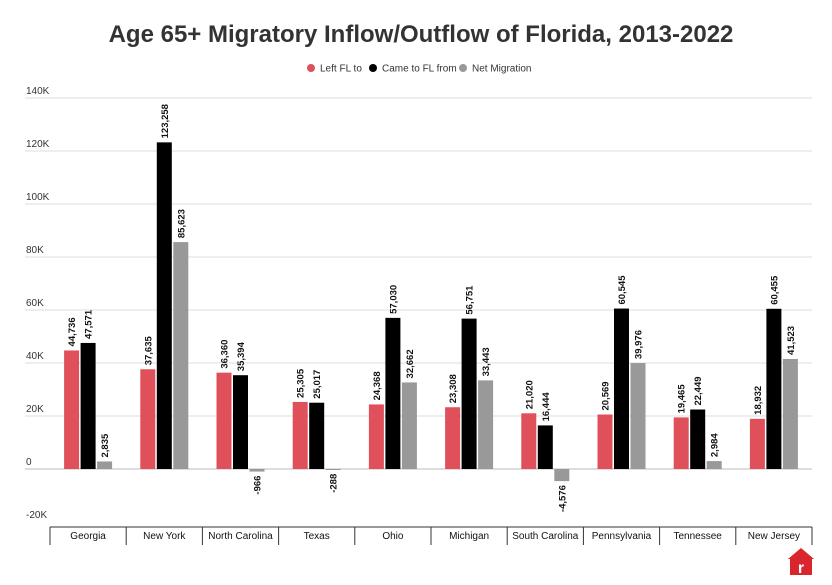 This screenshot has height=585, width=832. I want to click on y-tick-label: 80K, so click(35, 250).